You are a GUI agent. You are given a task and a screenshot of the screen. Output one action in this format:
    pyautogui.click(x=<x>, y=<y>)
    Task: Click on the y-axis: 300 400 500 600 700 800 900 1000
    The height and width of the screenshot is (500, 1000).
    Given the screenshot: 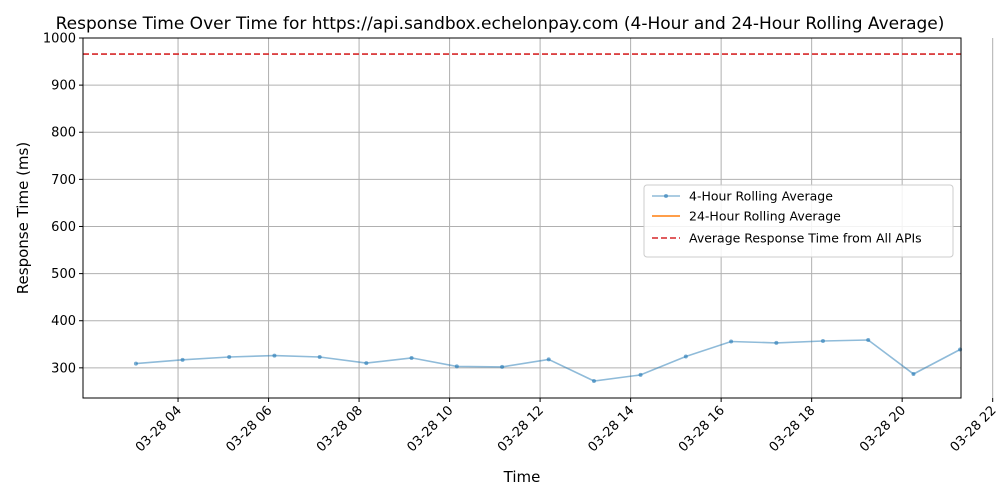 What is the action you would take?
    pyautogui.click(x=63, y=204)
    